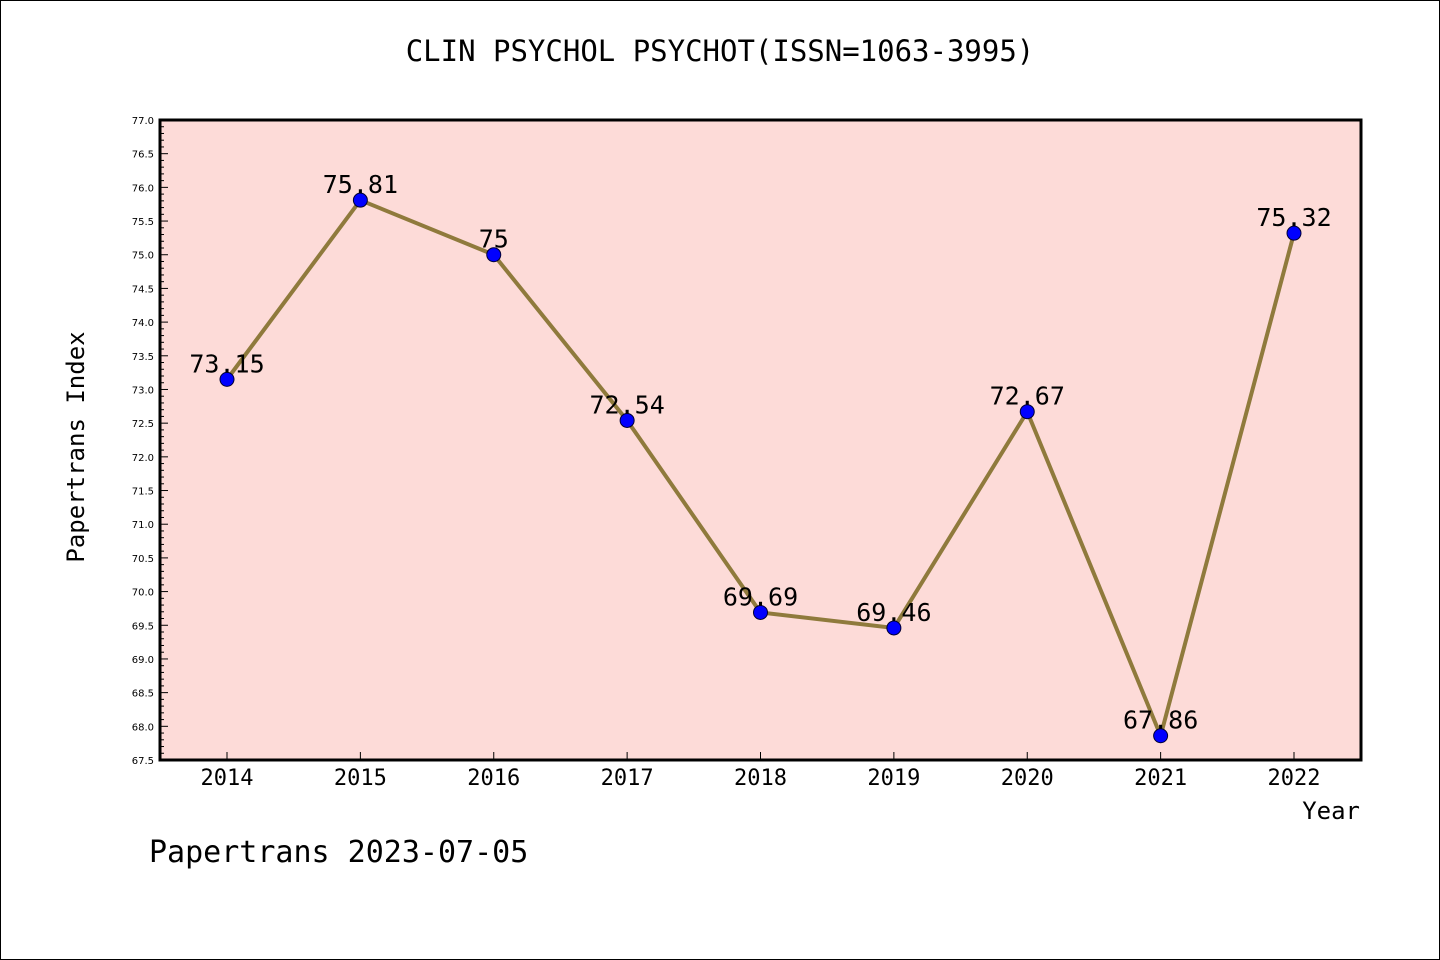 This screenshot has height=960, width=1440. I want to click on data-label: 73.15, so click(226, 363).